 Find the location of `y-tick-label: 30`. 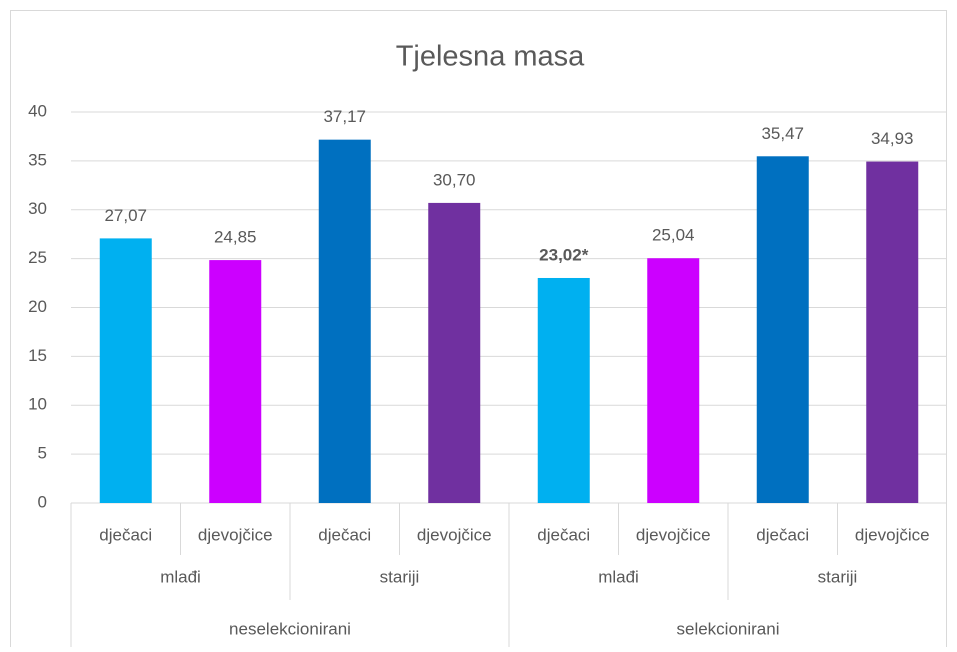

y-tick-label: 30 is located at coordinates (37, 208).